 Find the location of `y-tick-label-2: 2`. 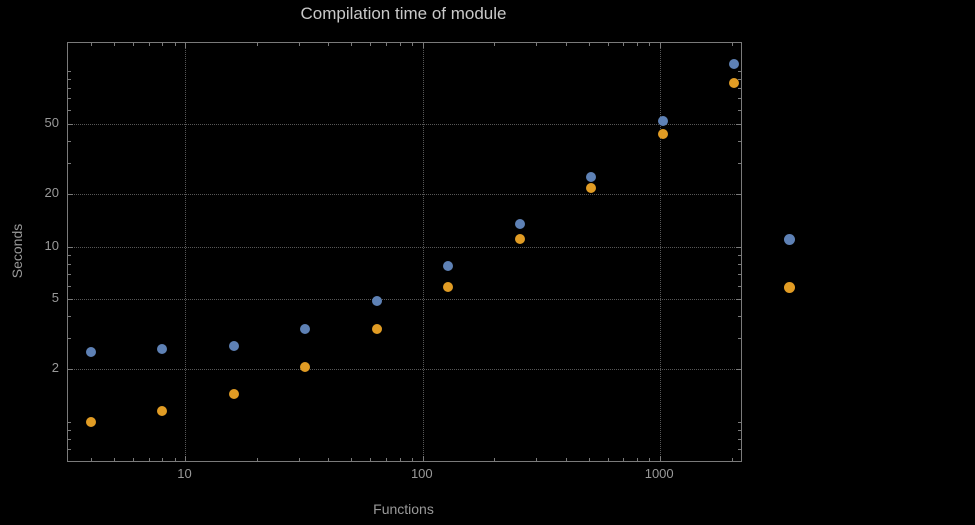

y-tick-label-2: 2 is located at coordinates (55, 368).